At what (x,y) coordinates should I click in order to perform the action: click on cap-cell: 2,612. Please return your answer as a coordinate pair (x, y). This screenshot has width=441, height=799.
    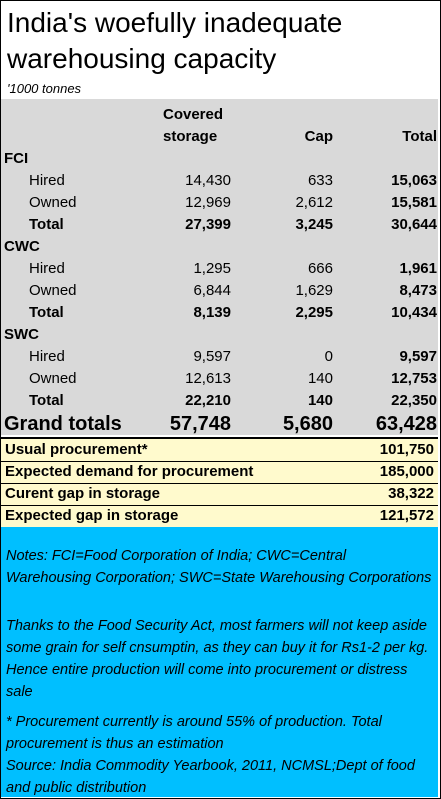
    Looking at the image, I should click on (314, 202).